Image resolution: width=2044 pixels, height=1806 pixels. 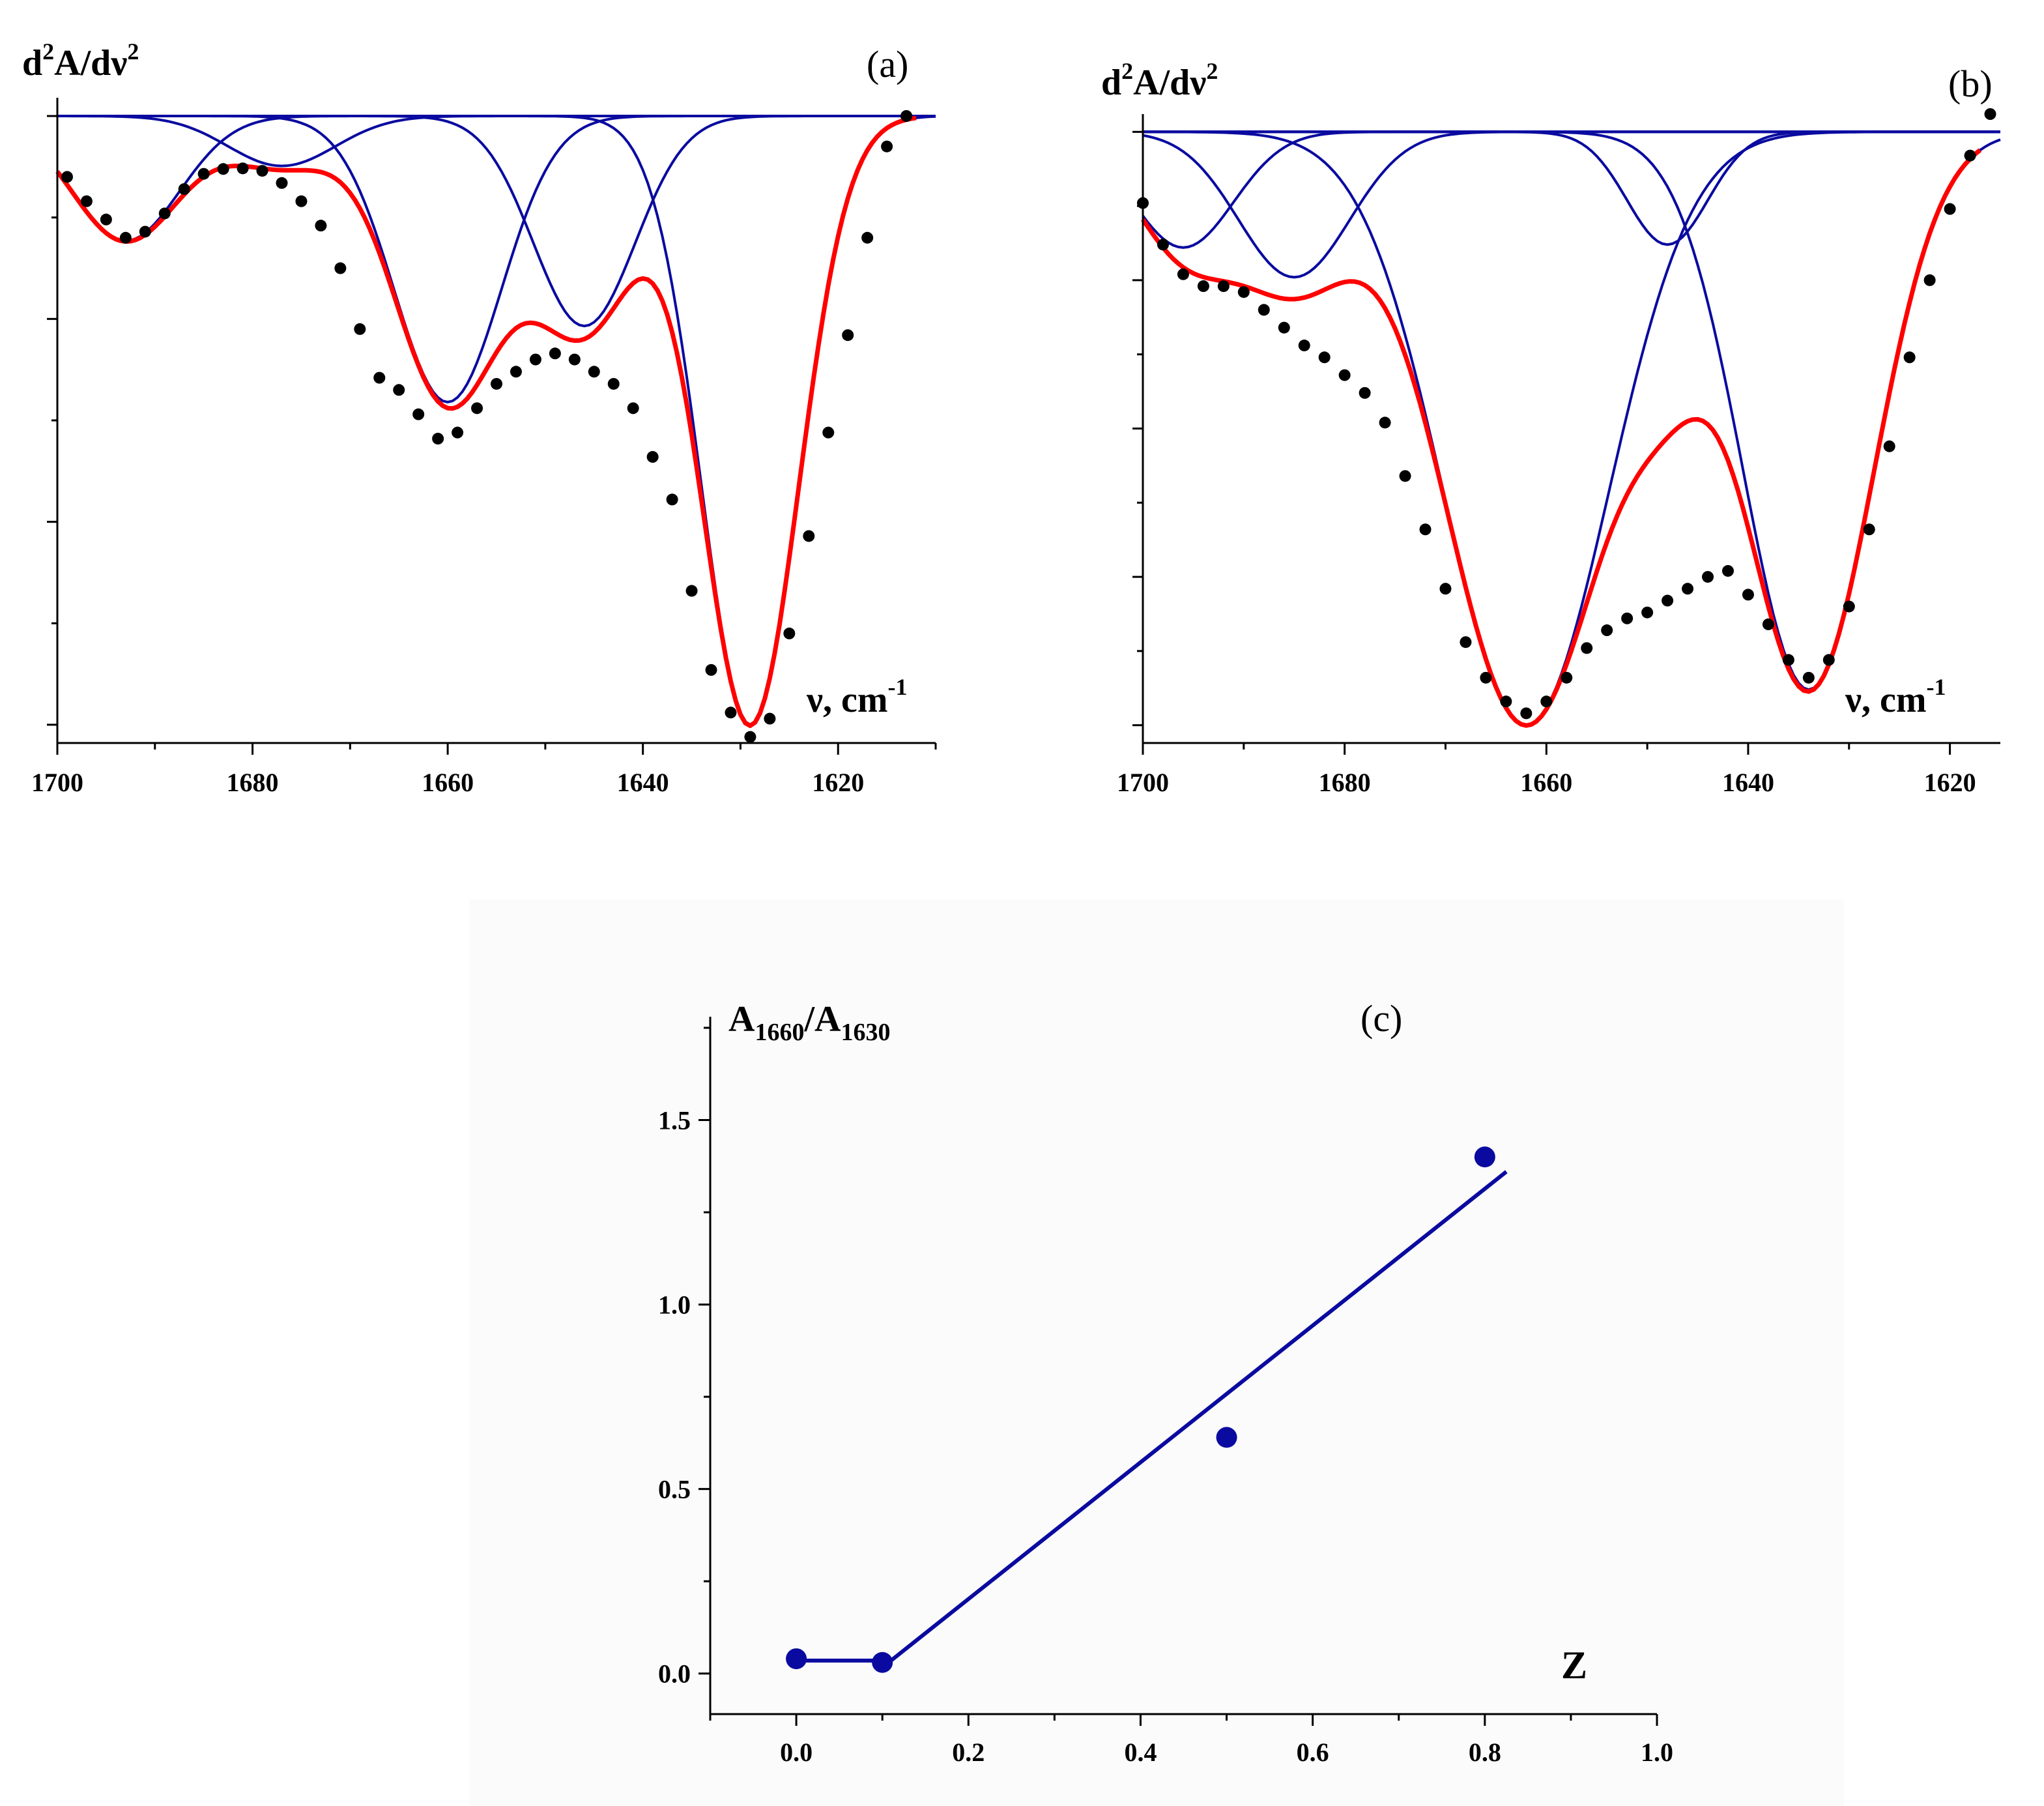 I want to click on panel-b-ylabel-A-d: A/d, so click(x=1161, y=83).